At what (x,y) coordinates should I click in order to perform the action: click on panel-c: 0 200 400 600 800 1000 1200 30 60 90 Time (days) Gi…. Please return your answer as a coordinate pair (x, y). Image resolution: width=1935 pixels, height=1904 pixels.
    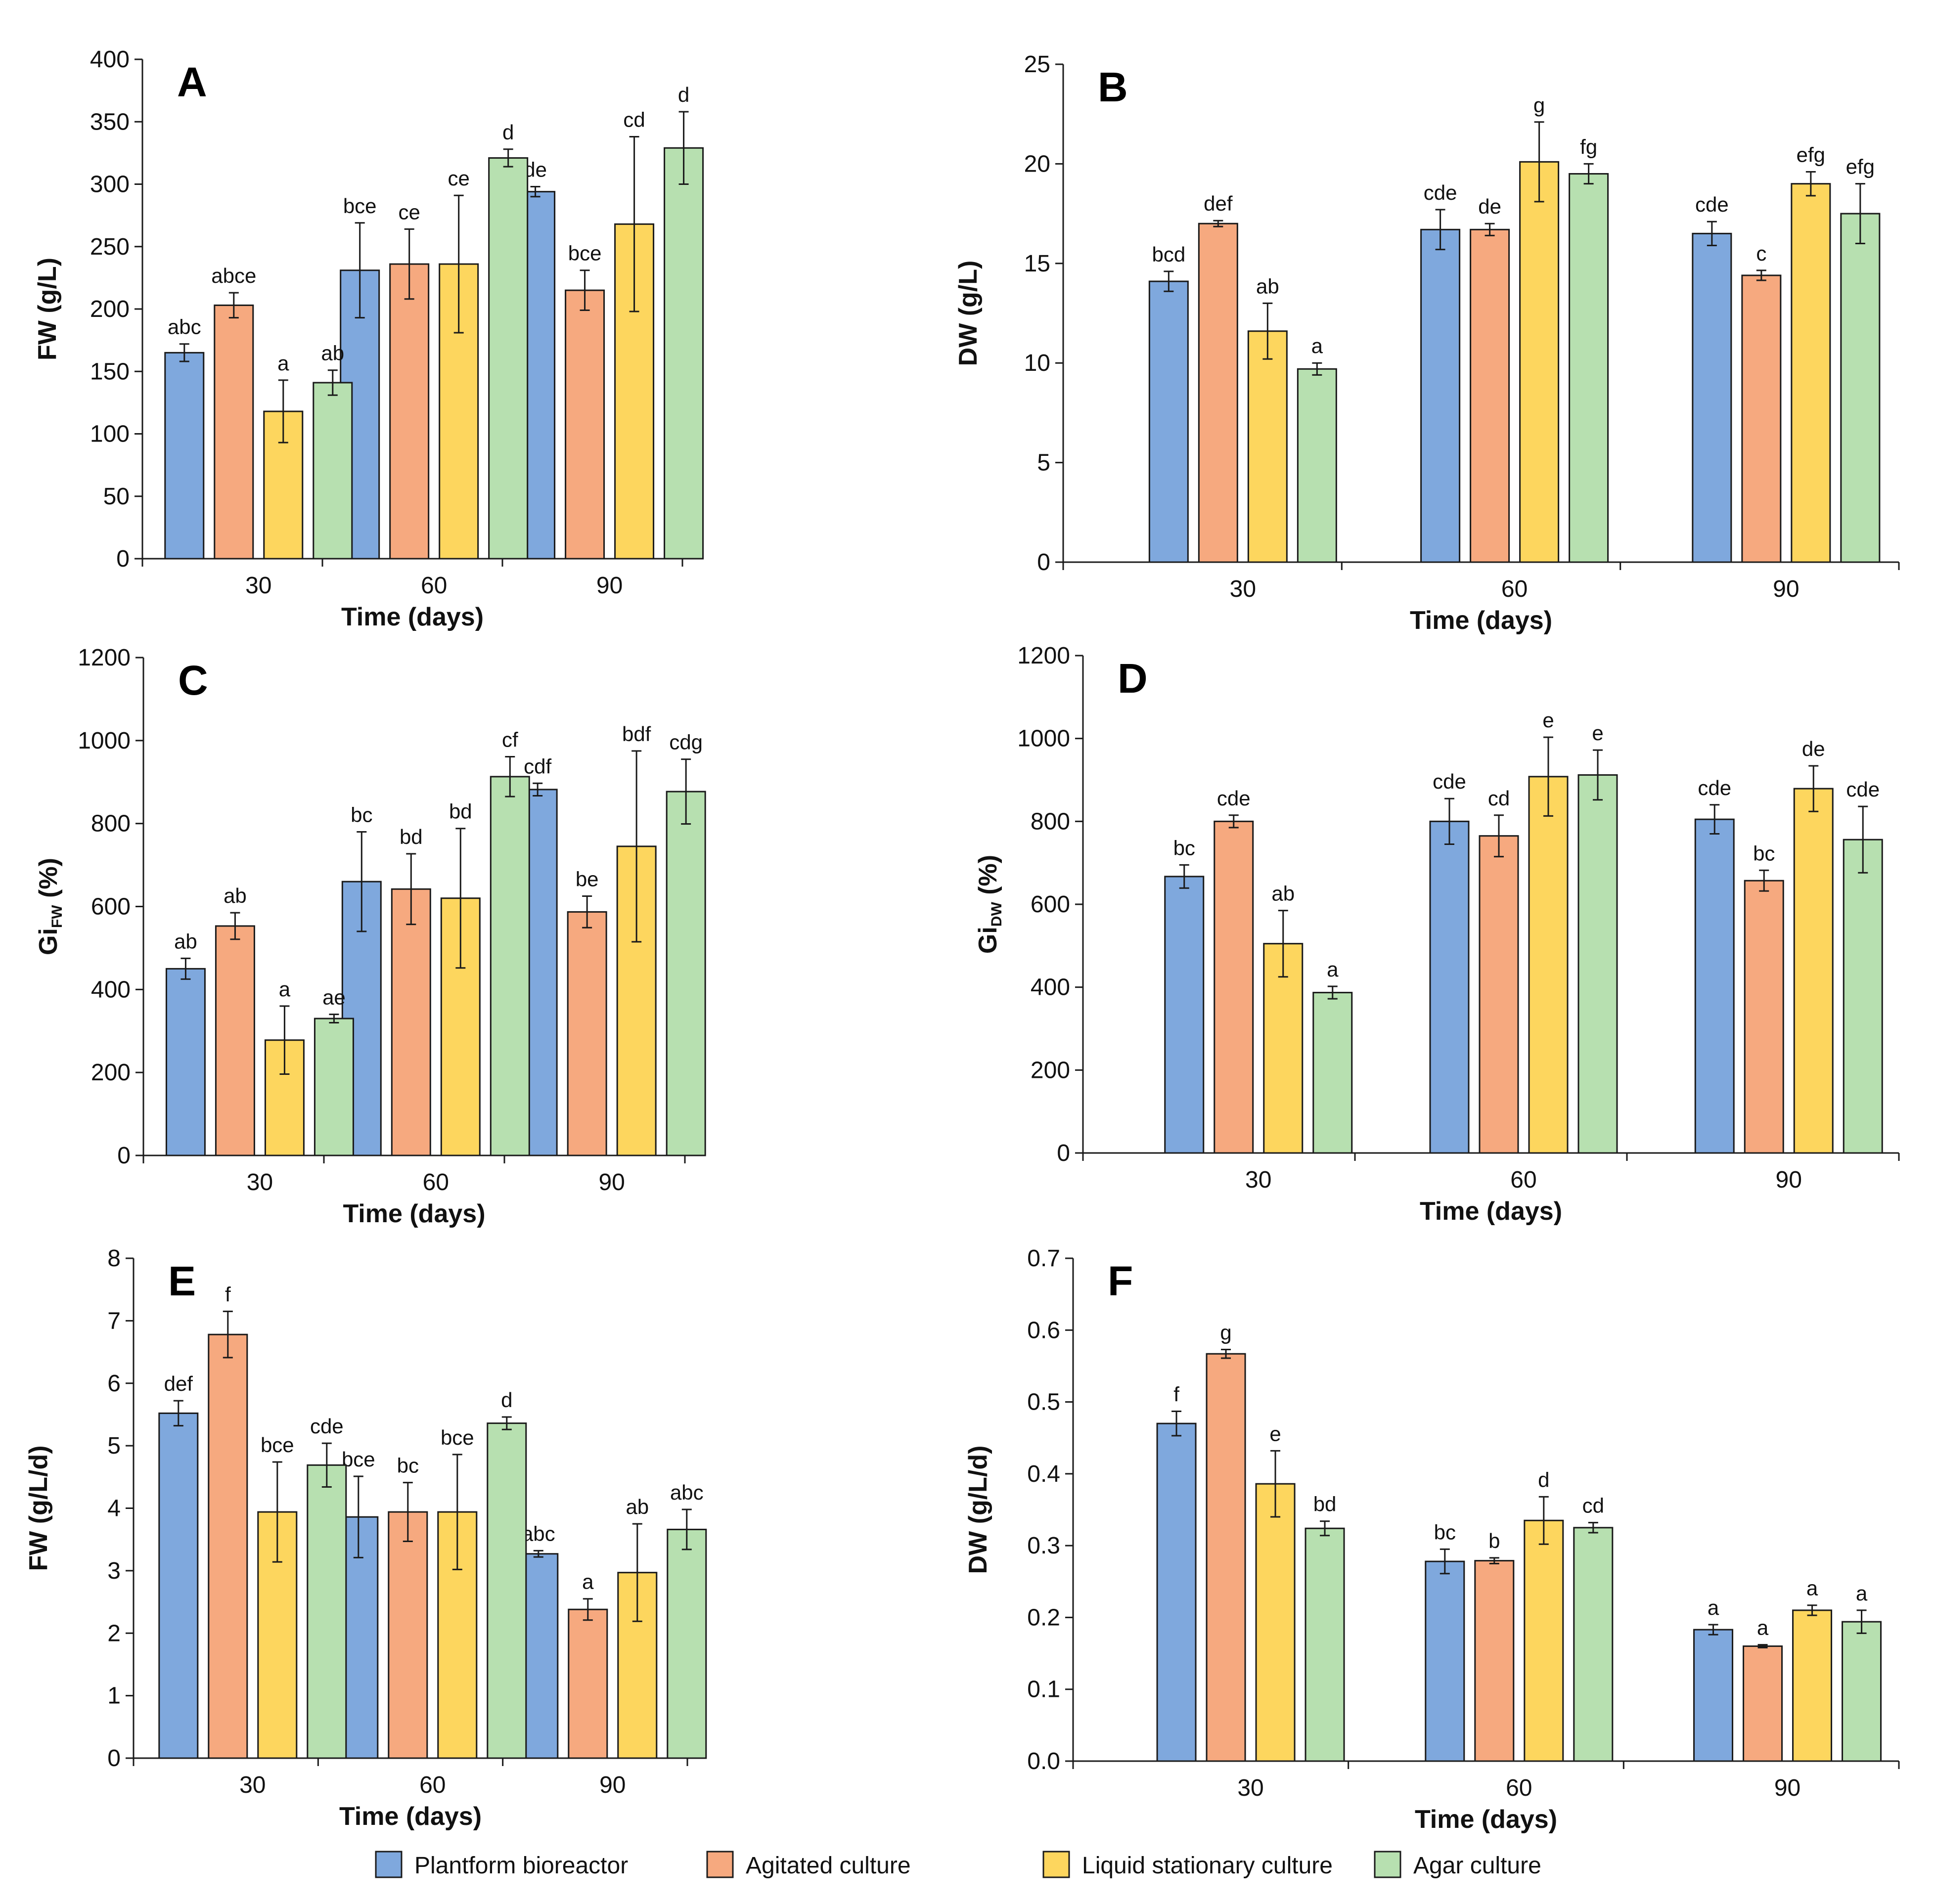
    Looking at the image, I should click on (370, 937).